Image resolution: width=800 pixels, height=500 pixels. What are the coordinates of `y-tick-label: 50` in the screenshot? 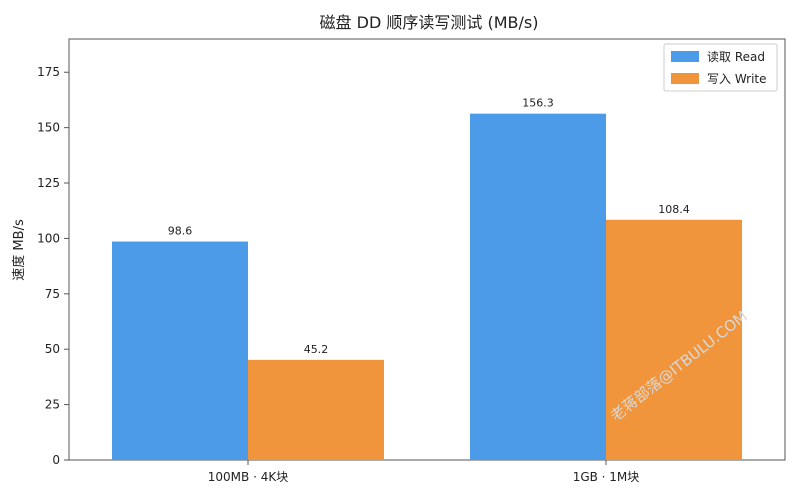 It's located at (52, 349).